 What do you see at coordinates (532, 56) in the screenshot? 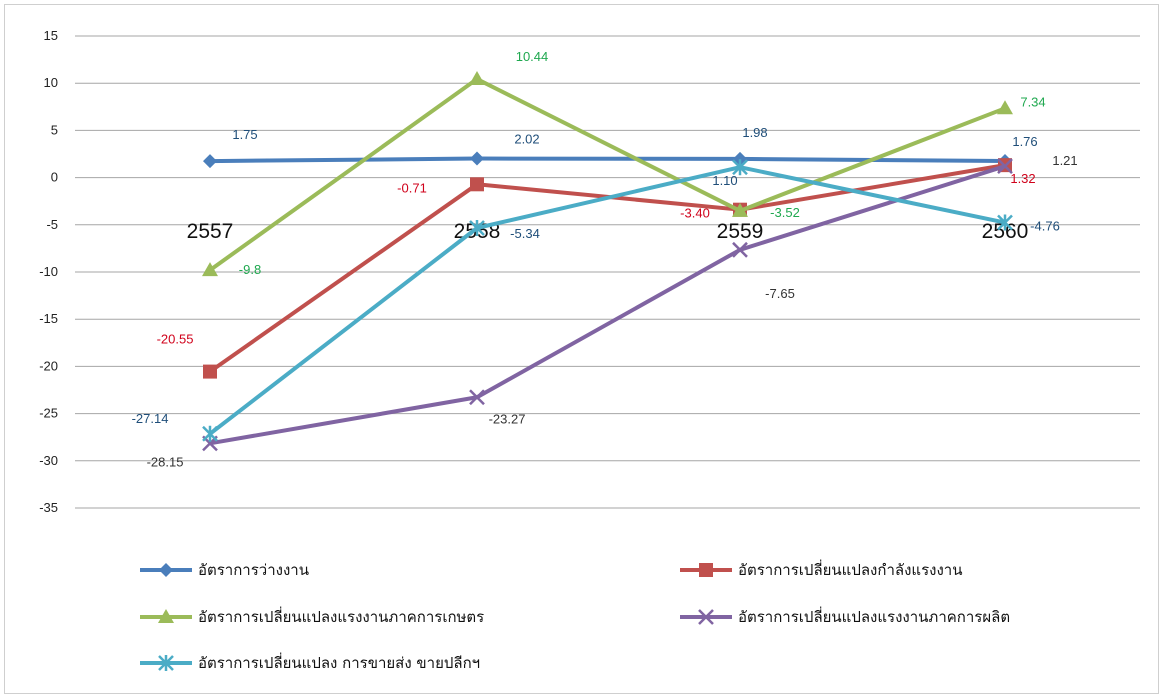
I see `data-label: 10.44` at bounding box center [532, 56].